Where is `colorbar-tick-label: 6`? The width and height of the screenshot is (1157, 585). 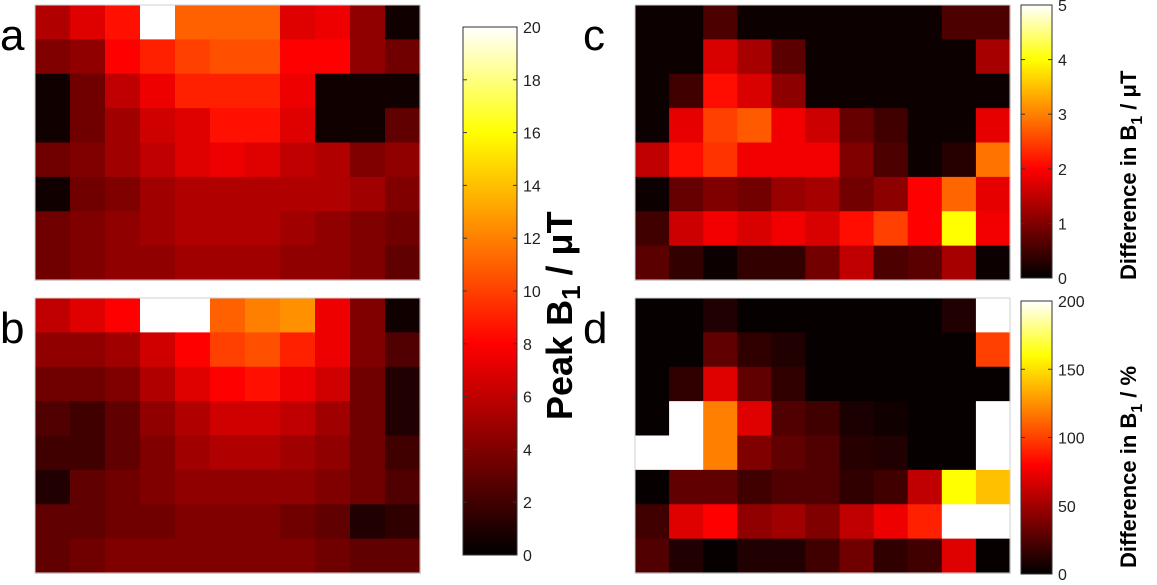 colorbar-tick-label: 6 is located at coordinates (527, 398).